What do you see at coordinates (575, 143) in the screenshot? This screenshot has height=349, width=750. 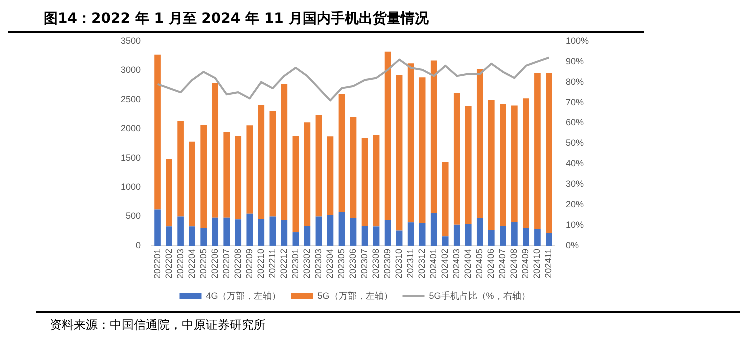 I see `y2-tick-label: 50%` at bounding box center [575, 143].